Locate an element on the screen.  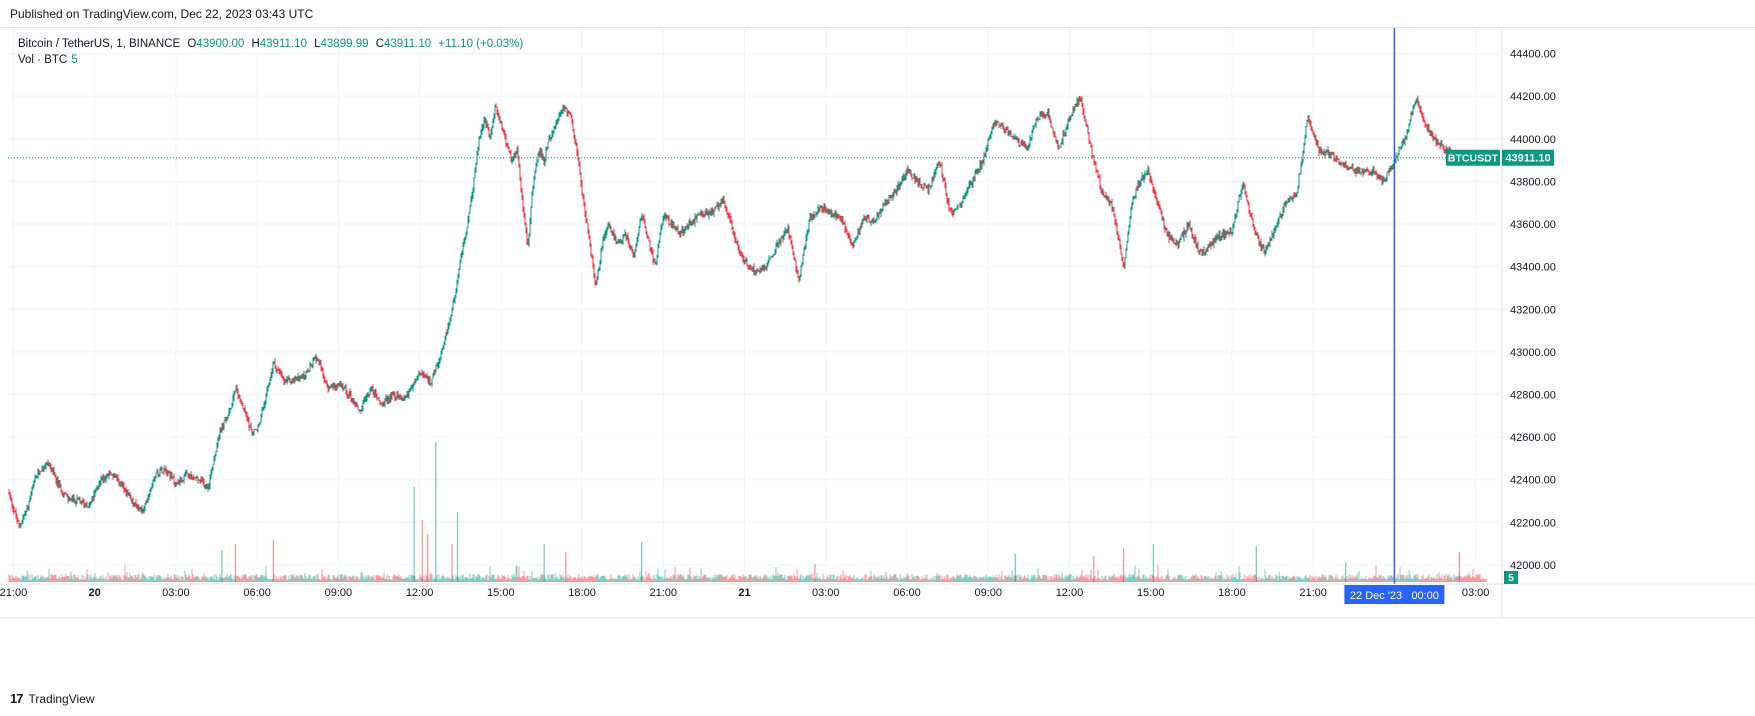
symbol-tag-background is located at coordinates (1473, 157).